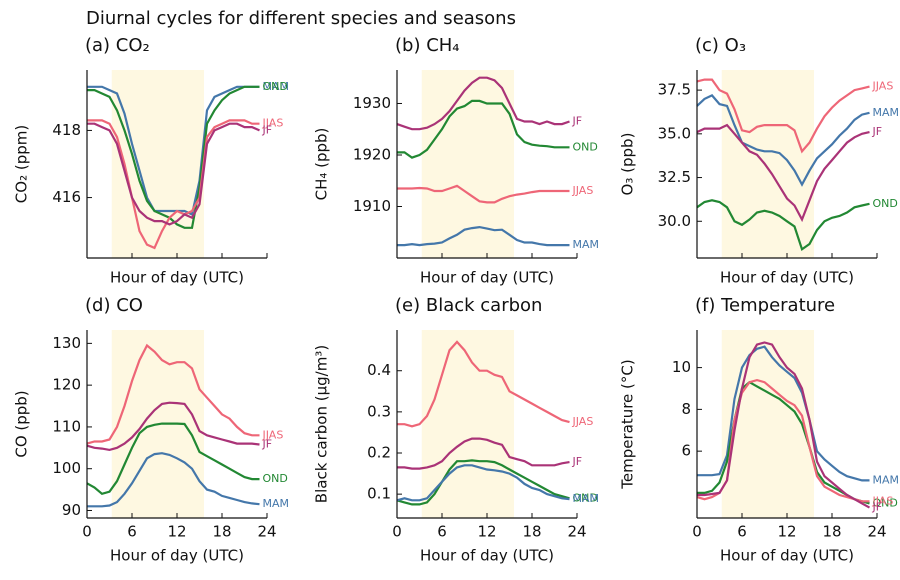  I want to click on y-tick-label: 418, so click(66, 130).